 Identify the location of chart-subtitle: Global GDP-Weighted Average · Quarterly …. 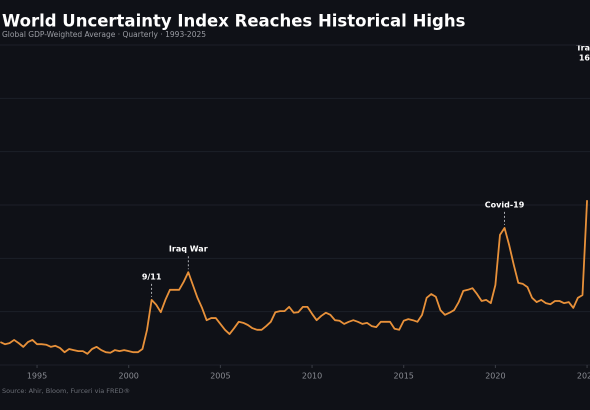
(104, 34).